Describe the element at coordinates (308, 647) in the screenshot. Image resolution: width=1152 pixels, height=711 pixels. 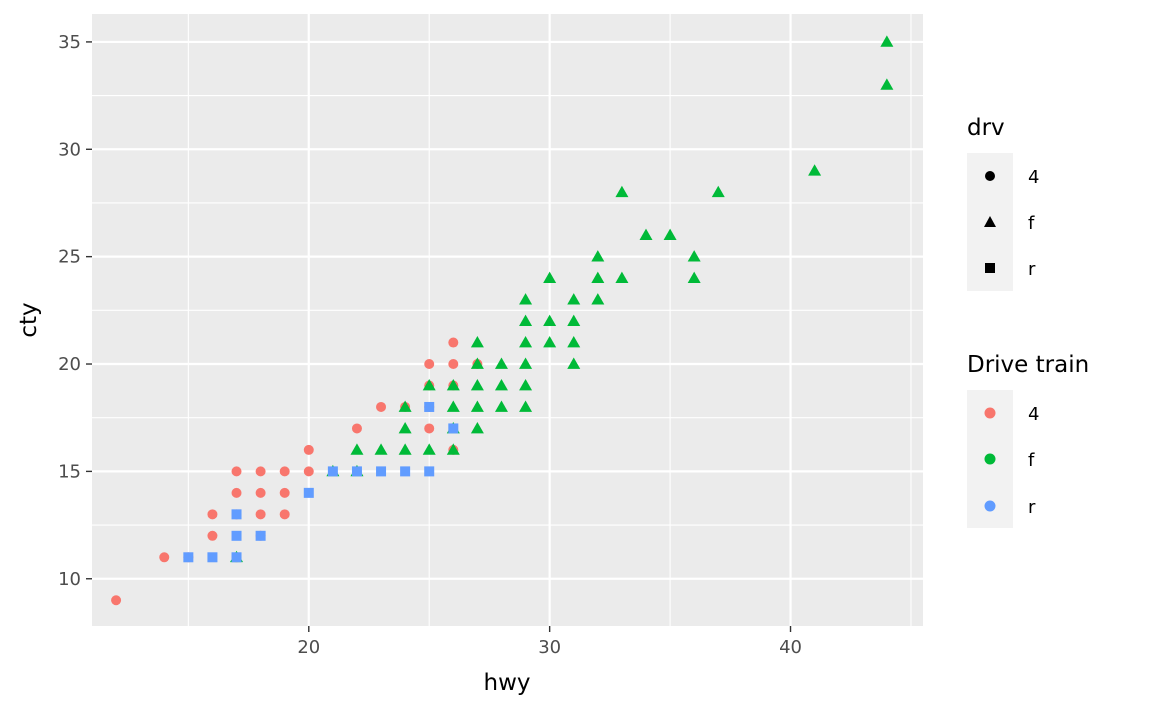
I see `x-tick-label: 20` at that location.